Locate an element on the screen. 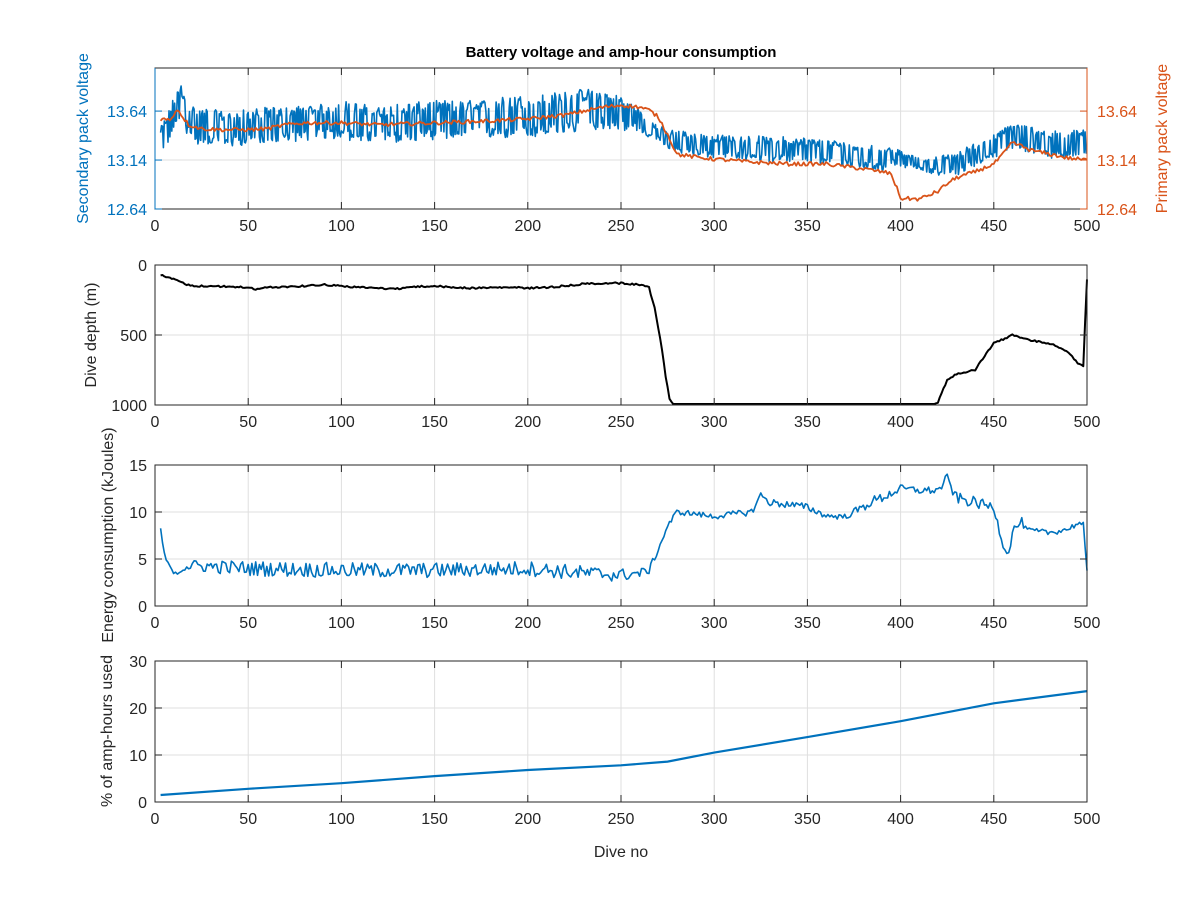  energy-series is located at coordinates (623, 527).